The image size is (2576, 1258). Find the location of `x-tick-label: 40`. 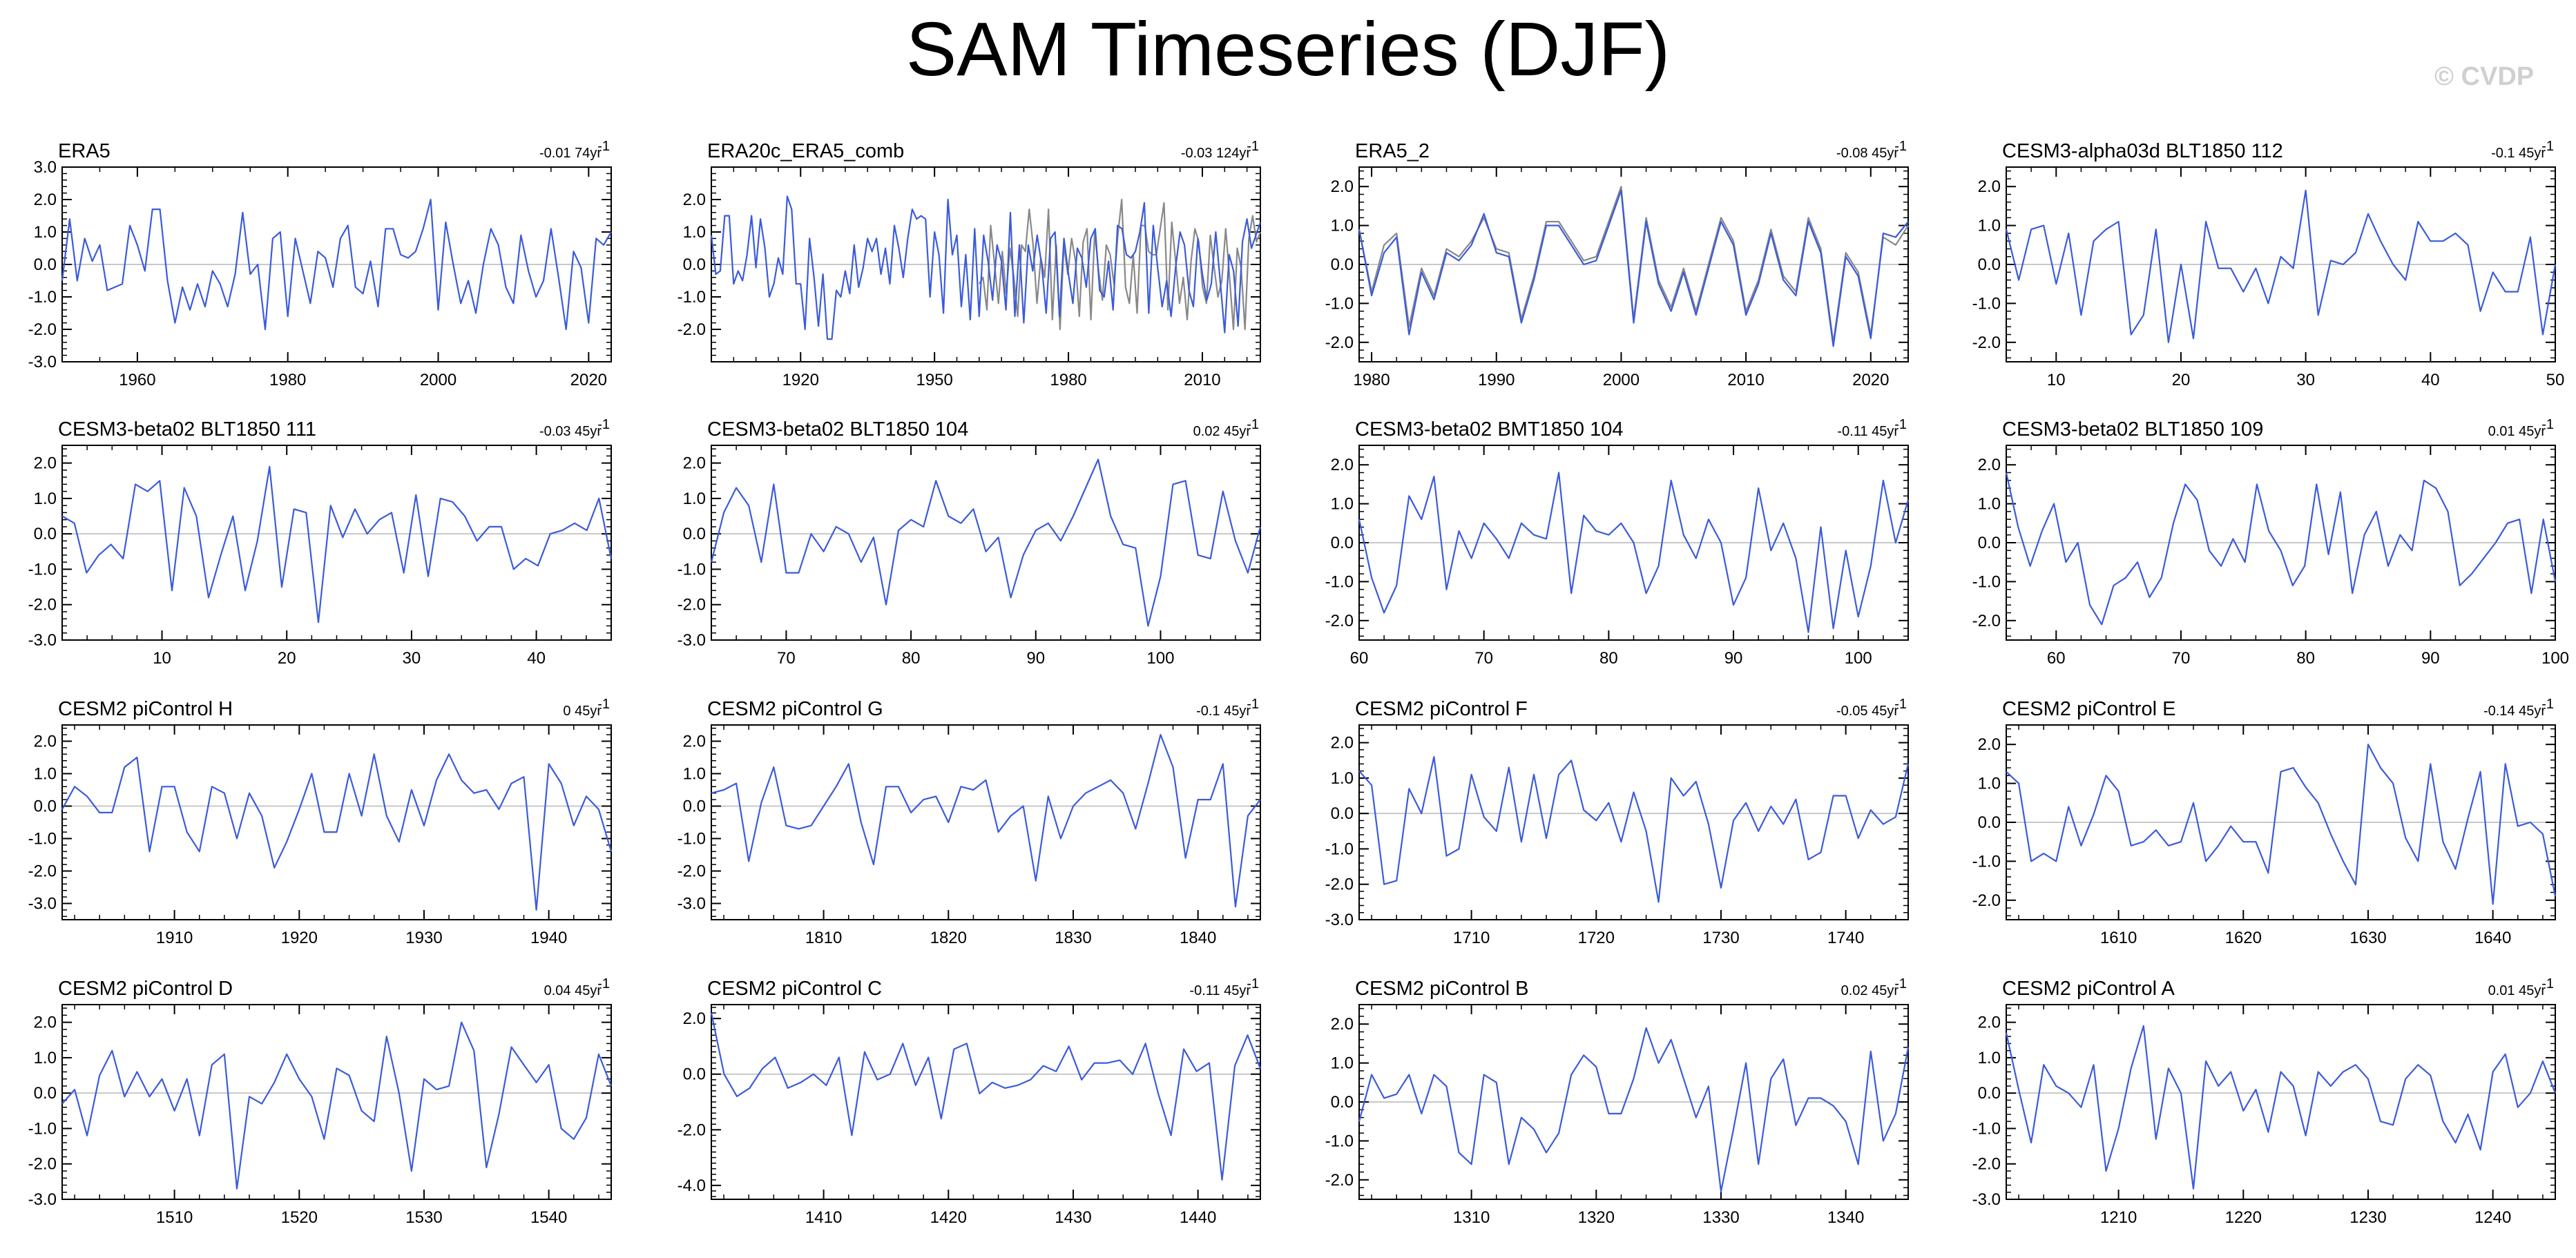

x-tick-label: 40 is located at coordinates (2430, 380).